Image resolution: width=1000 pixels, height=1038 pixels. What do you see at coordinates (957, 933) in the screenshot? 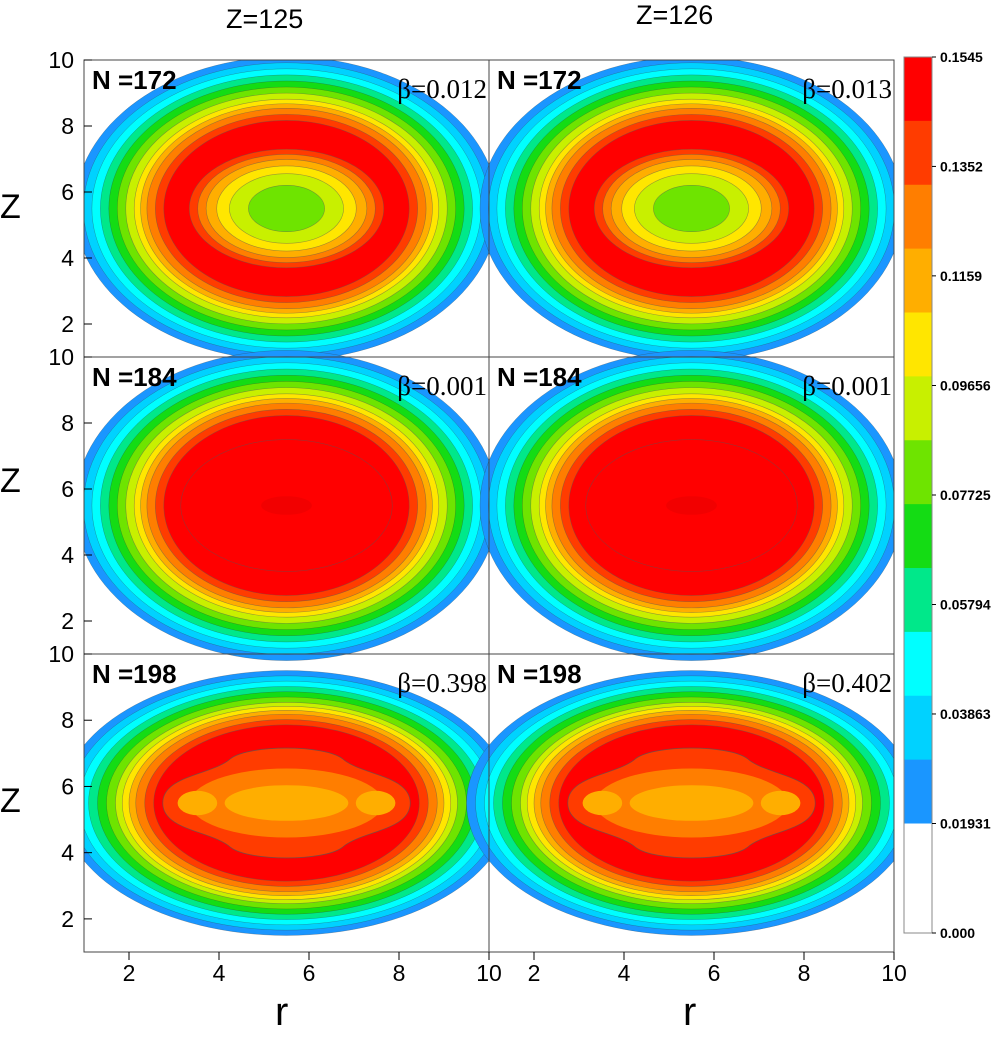
I see `colorbar-tick-label: 0.000` at bounding box center [957, 933].